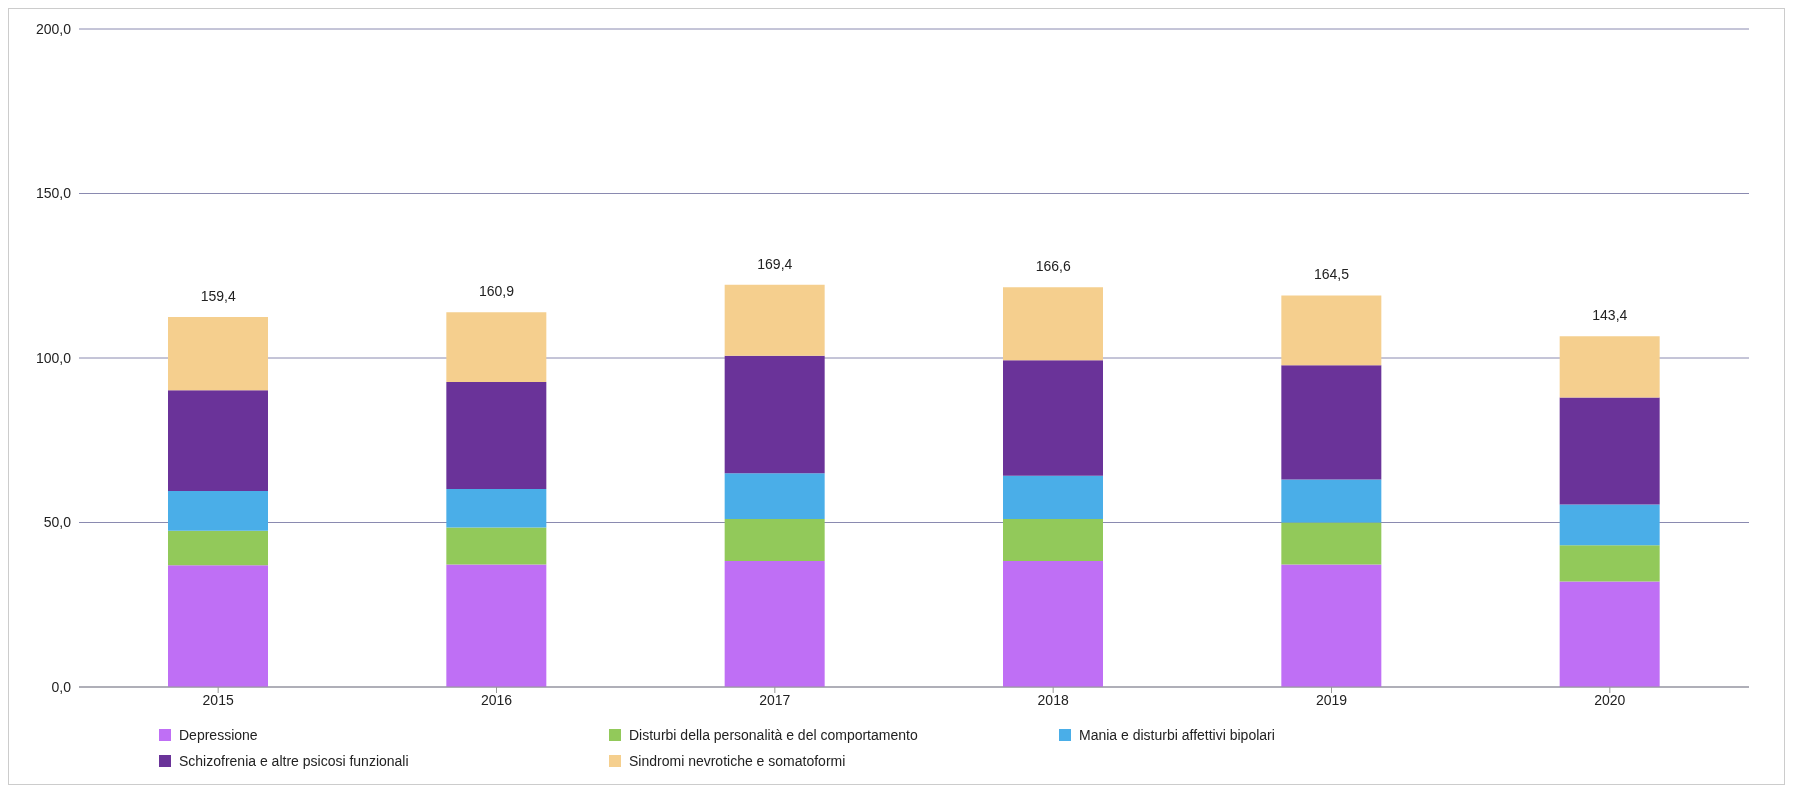 The image size is (1797, 797). What do you see at coordinates (773, 735) in the screenshot?
I see `legend-label: Disturbi della personalità e del comportamento` at bounding box center [773, 735].